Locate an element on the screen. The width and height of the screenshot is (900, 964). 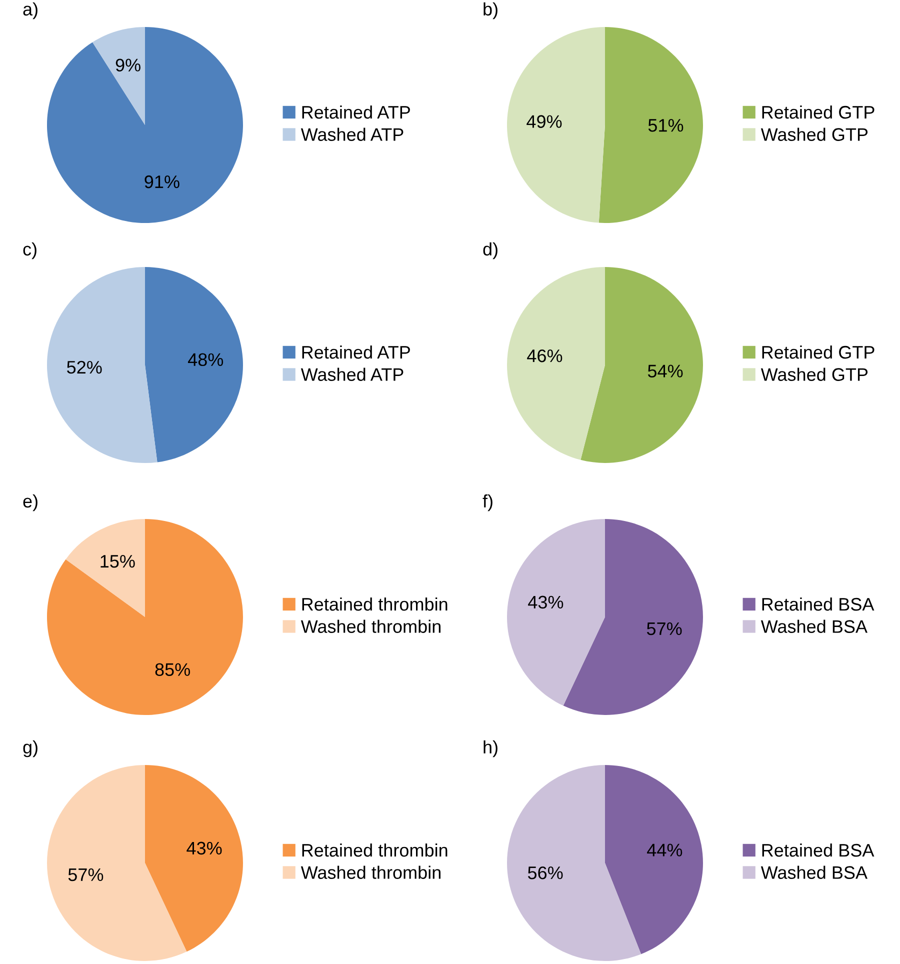
chart-title: f) is located at coordinates (487, 503).